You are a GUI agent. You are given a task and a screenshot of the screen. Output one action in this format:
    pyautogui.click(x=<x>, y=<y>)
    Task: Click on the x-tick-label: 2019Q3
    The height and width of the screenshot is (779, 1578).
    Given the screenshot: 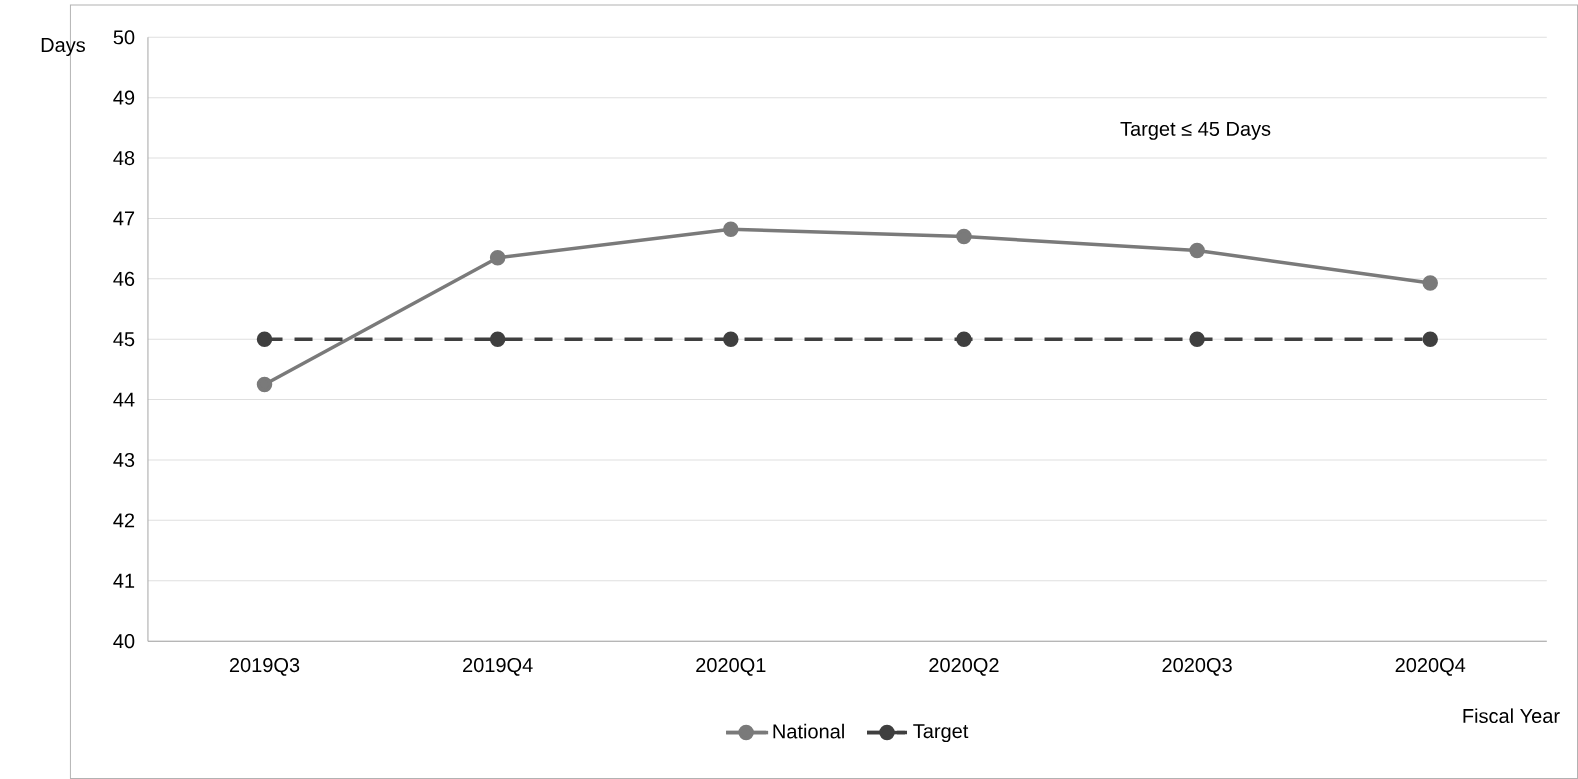 What is the action you would take?
    pyautogui.click(x=264, y=667)
    